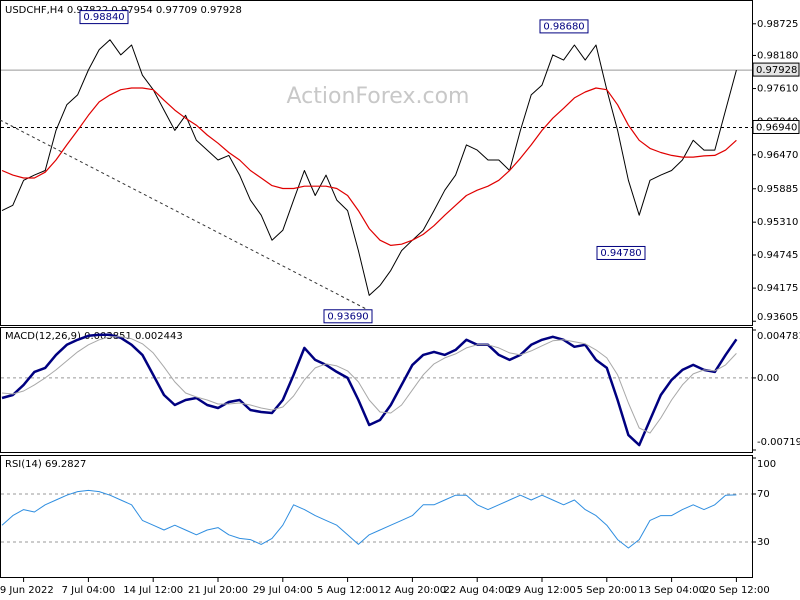 The height and width of the screenshot is (600, 800). I want to click on y-tick-label: 0.96470, so click(777, 155).